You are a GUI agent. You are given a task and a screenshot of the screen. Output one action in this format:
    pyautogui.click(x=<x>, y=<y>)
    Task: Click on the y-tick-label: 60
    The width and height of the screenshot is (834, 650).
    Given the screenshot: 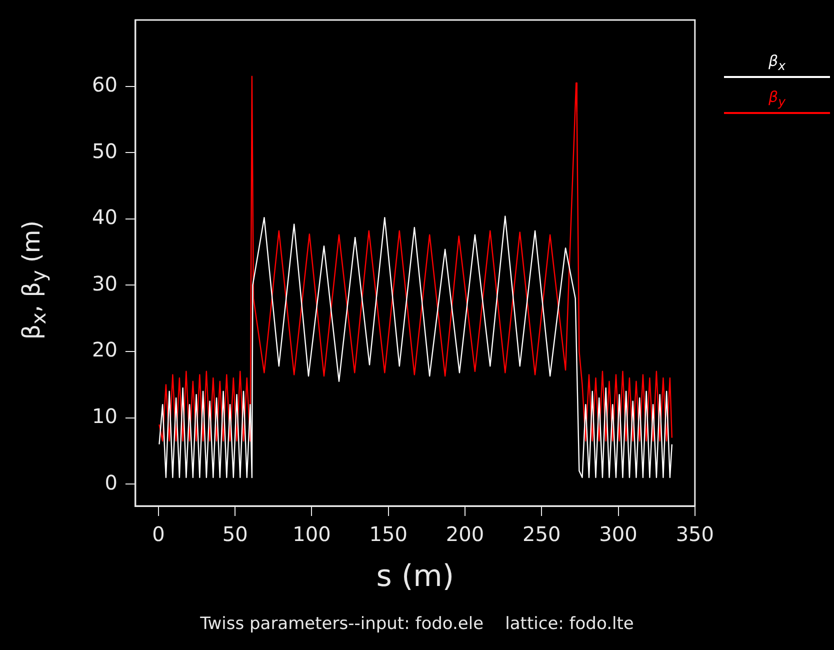 What is the action you would take?
    pyautogui.click(x=105, y=84)
    